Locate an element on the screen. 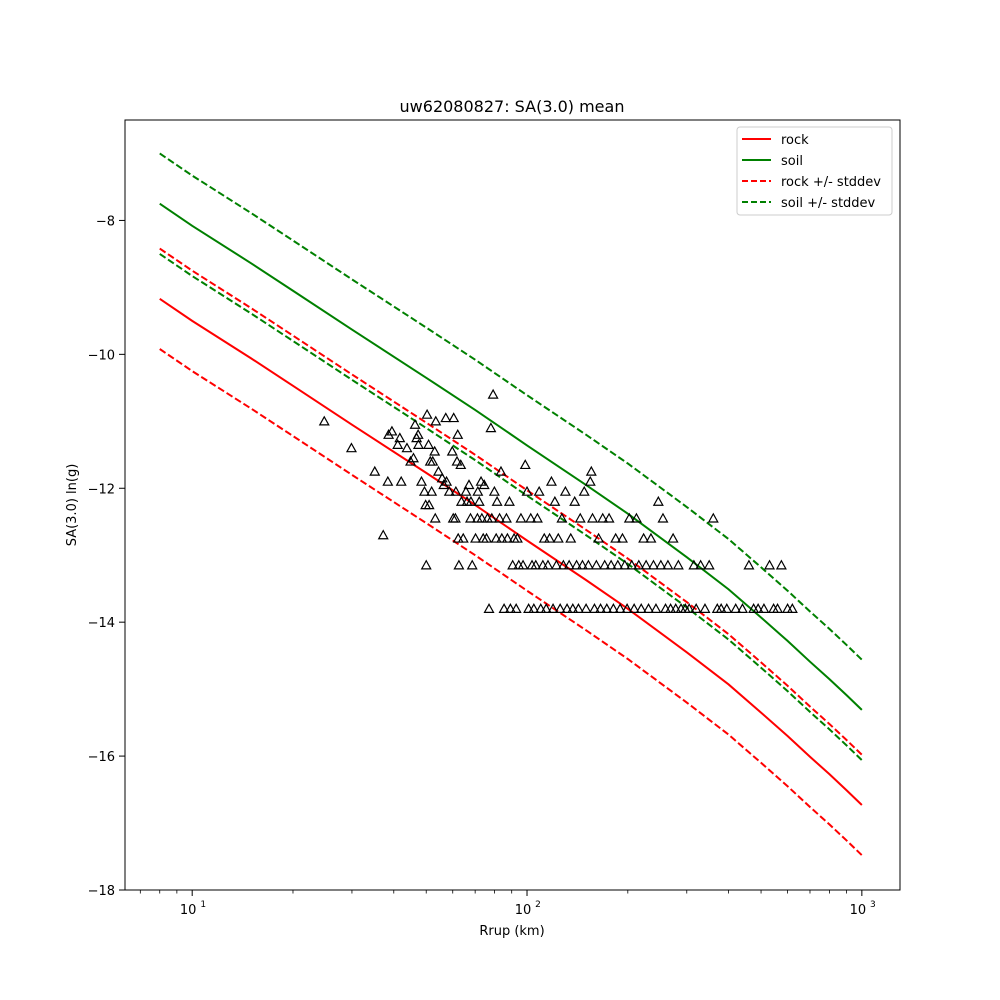 The width and height of the screenshot is (1000, 1000). x-tick-label: 10 is located at coordinates (858, 910).